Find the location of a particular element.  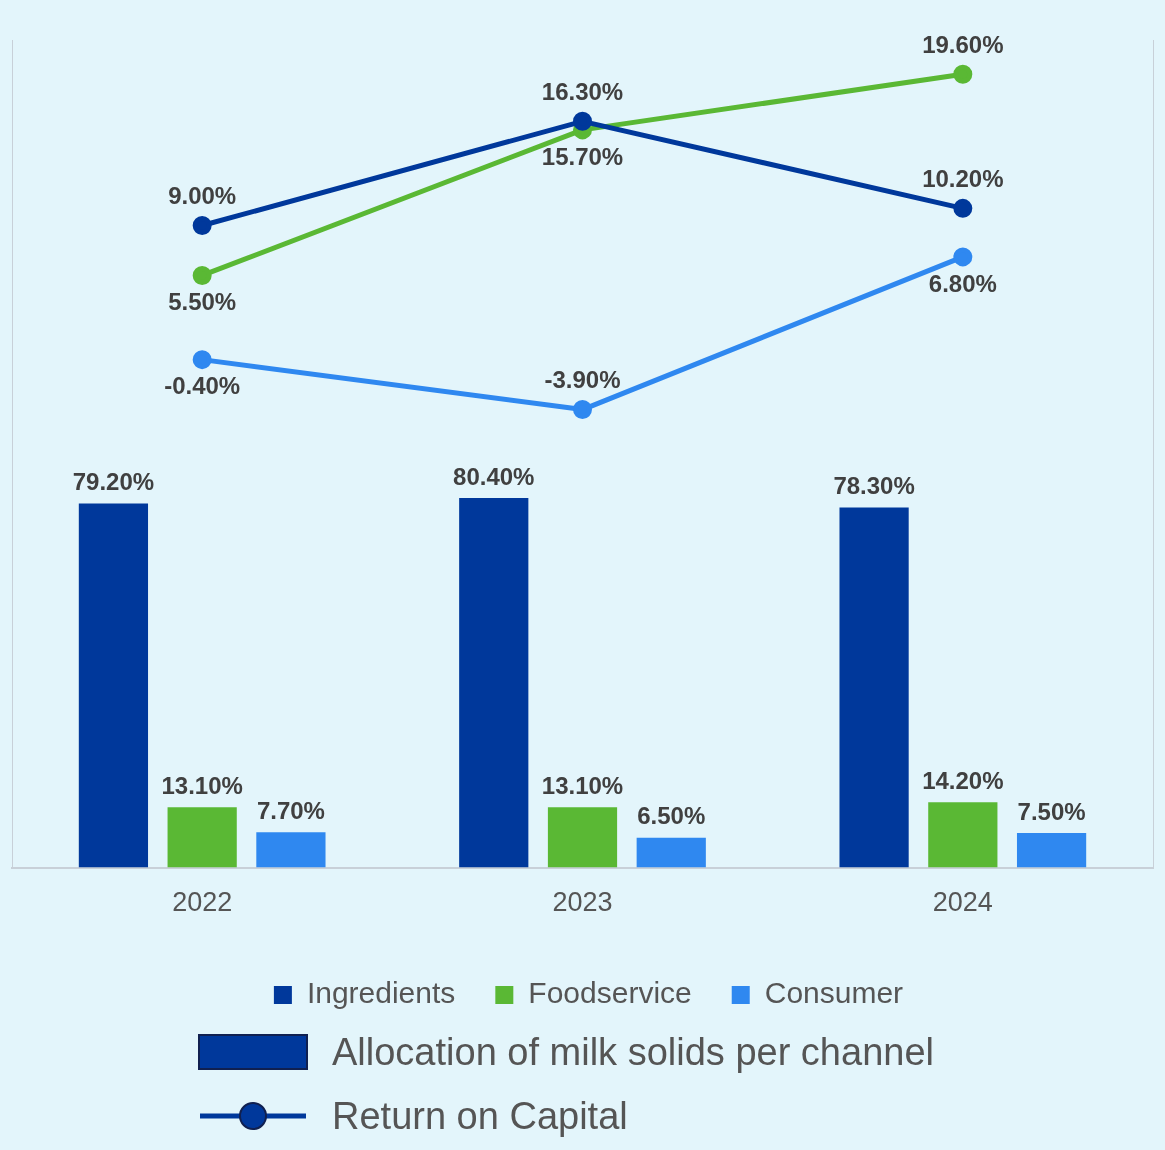

data-label: 16.30% is located at coordinates (582, 91).